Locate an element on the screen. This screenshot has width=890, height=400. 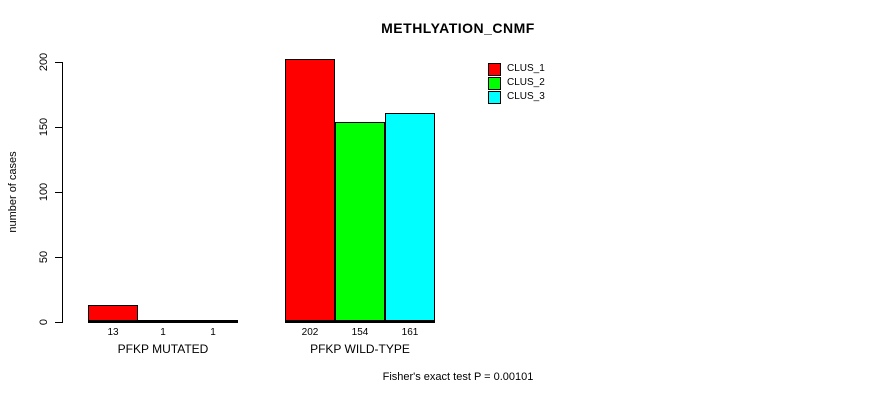
y-tick-label: 0 is located at coordinates (44, 322).